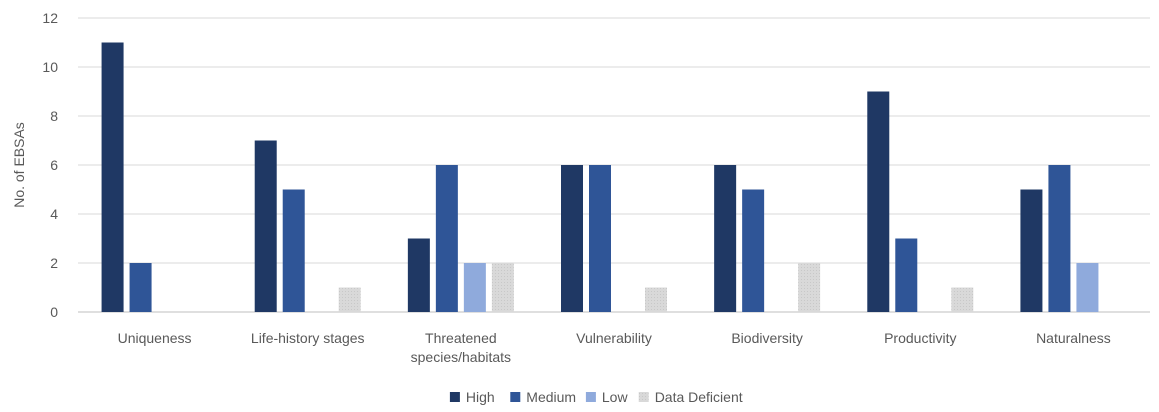 The height and width of the screenshot is (412, 1159). What do you see at coordinates (614, 338) in the screenshot?
I see `x-category-label: Vulnerability` at bounding box center [614, 338].